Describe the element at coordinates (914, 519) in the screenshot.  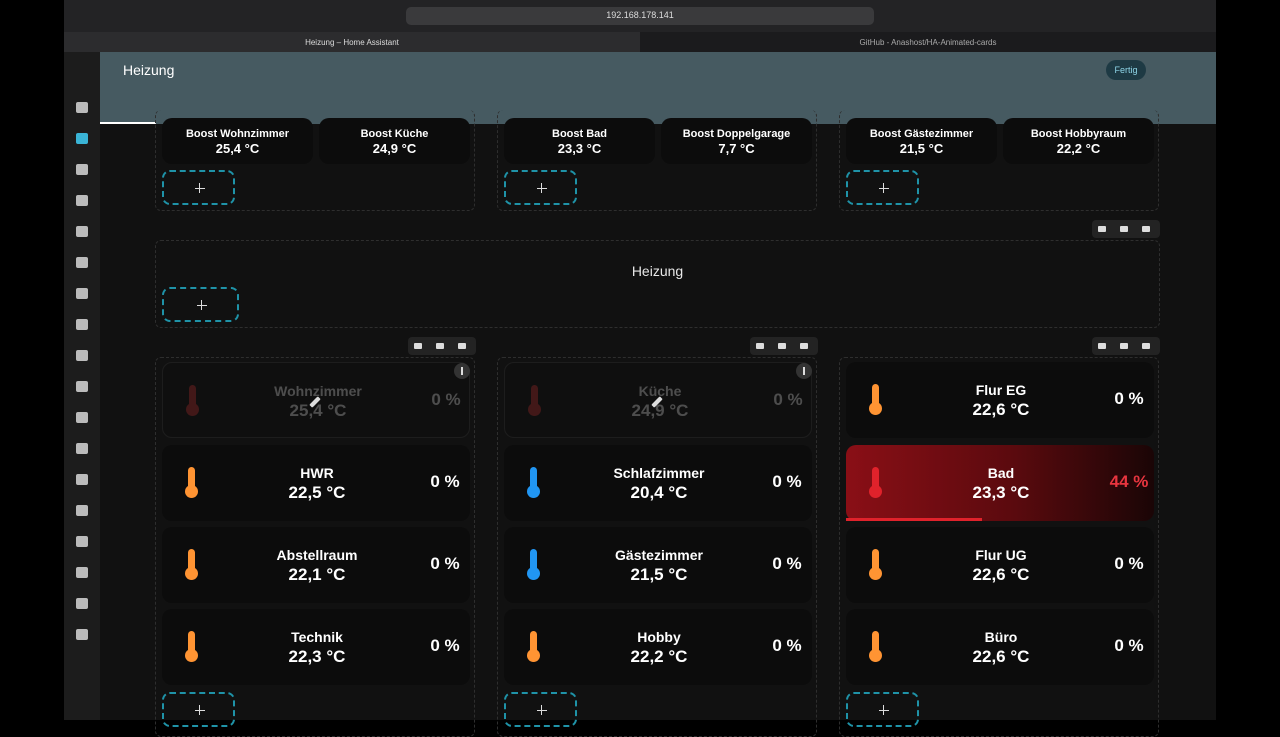
I see `heating-progress` at that location.